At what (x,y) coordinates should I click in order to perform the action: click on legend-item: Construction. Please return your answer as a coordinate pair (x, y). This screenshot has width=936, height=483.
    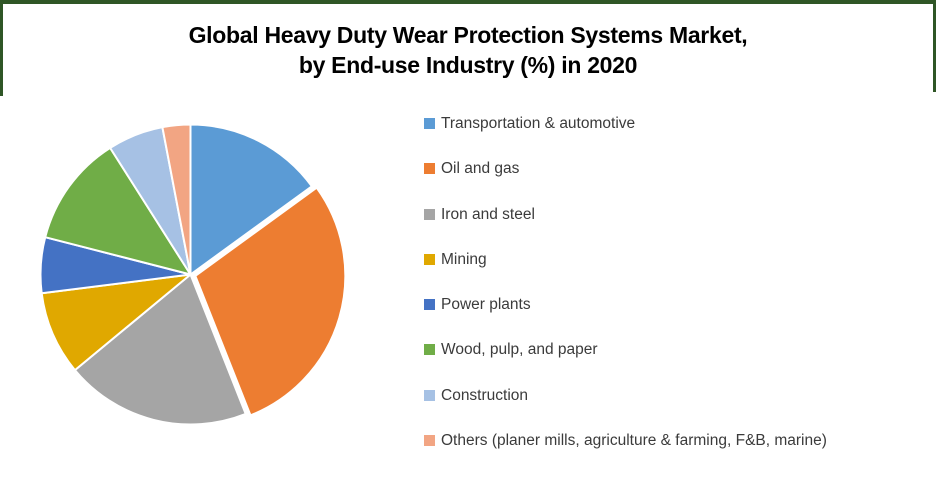
    Looking at the image, I should click on (625, 395).